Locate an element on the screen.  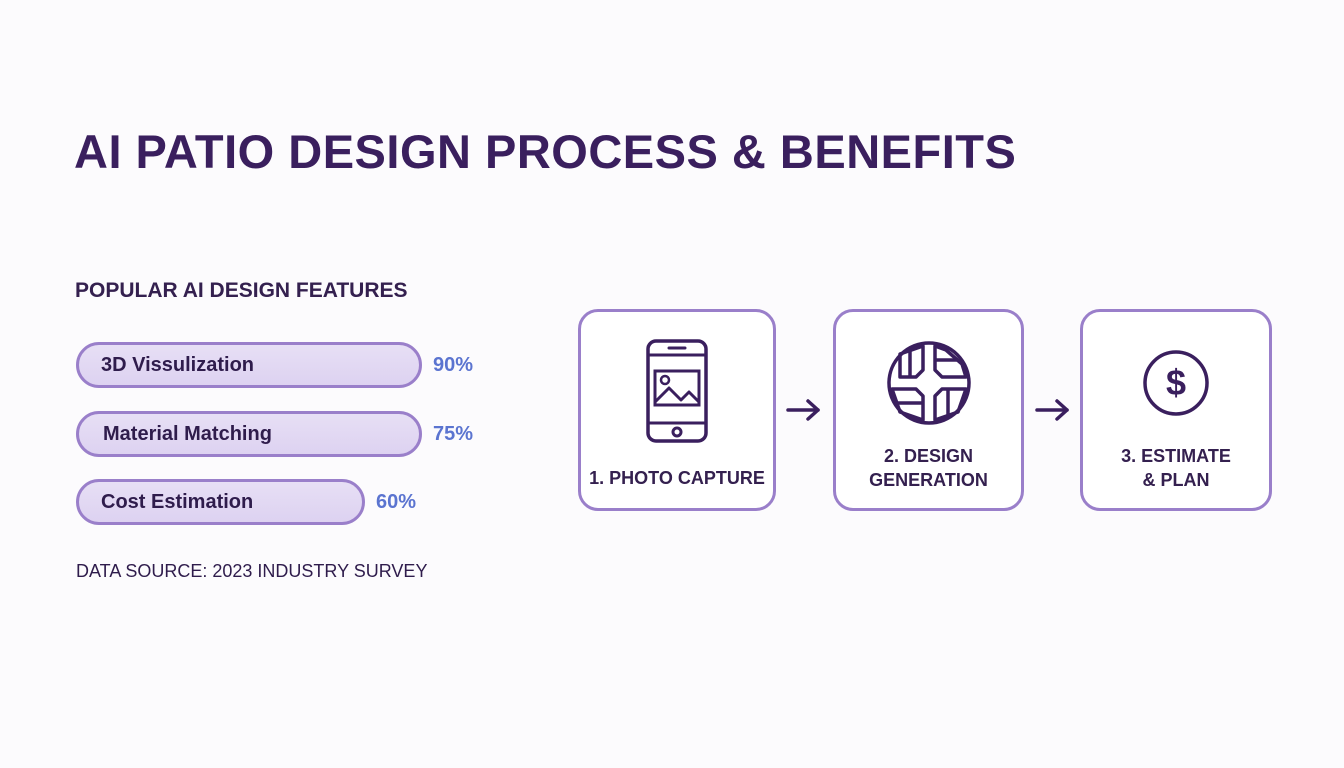
smartphone-photo-icon is located at coordinates (677, 391).